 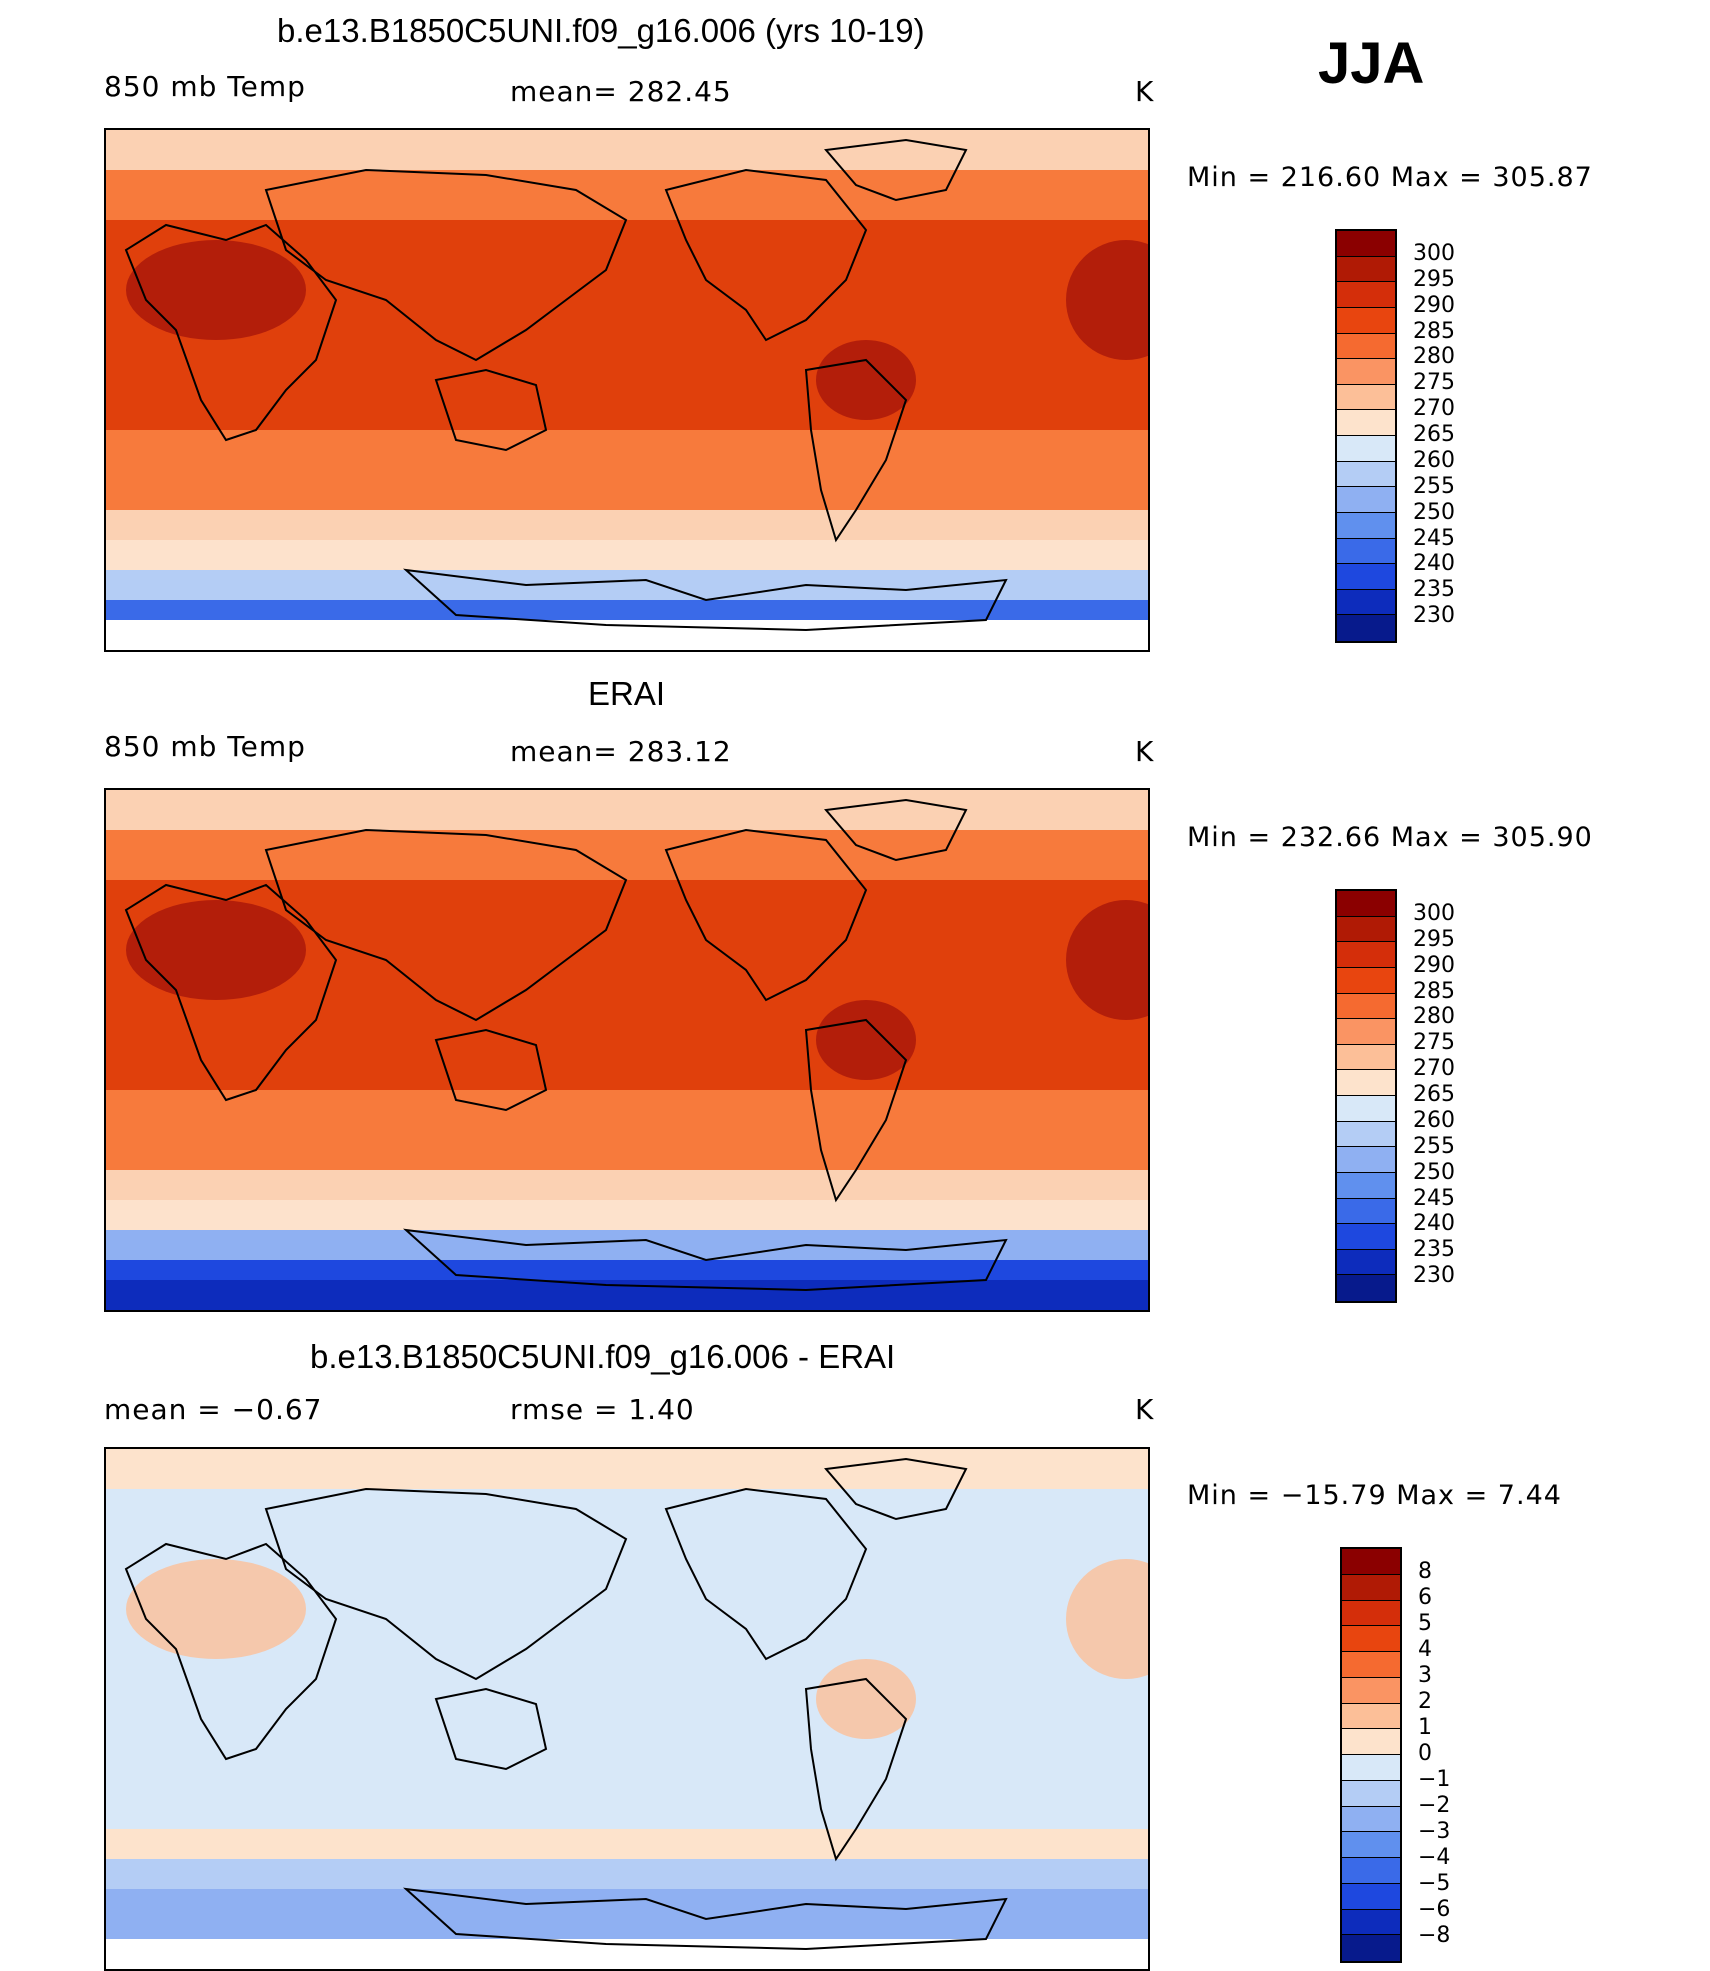 I want to click on panel-2-minmax: Min = 232.66 Max = 305.90, so click(x=1390, y=837).